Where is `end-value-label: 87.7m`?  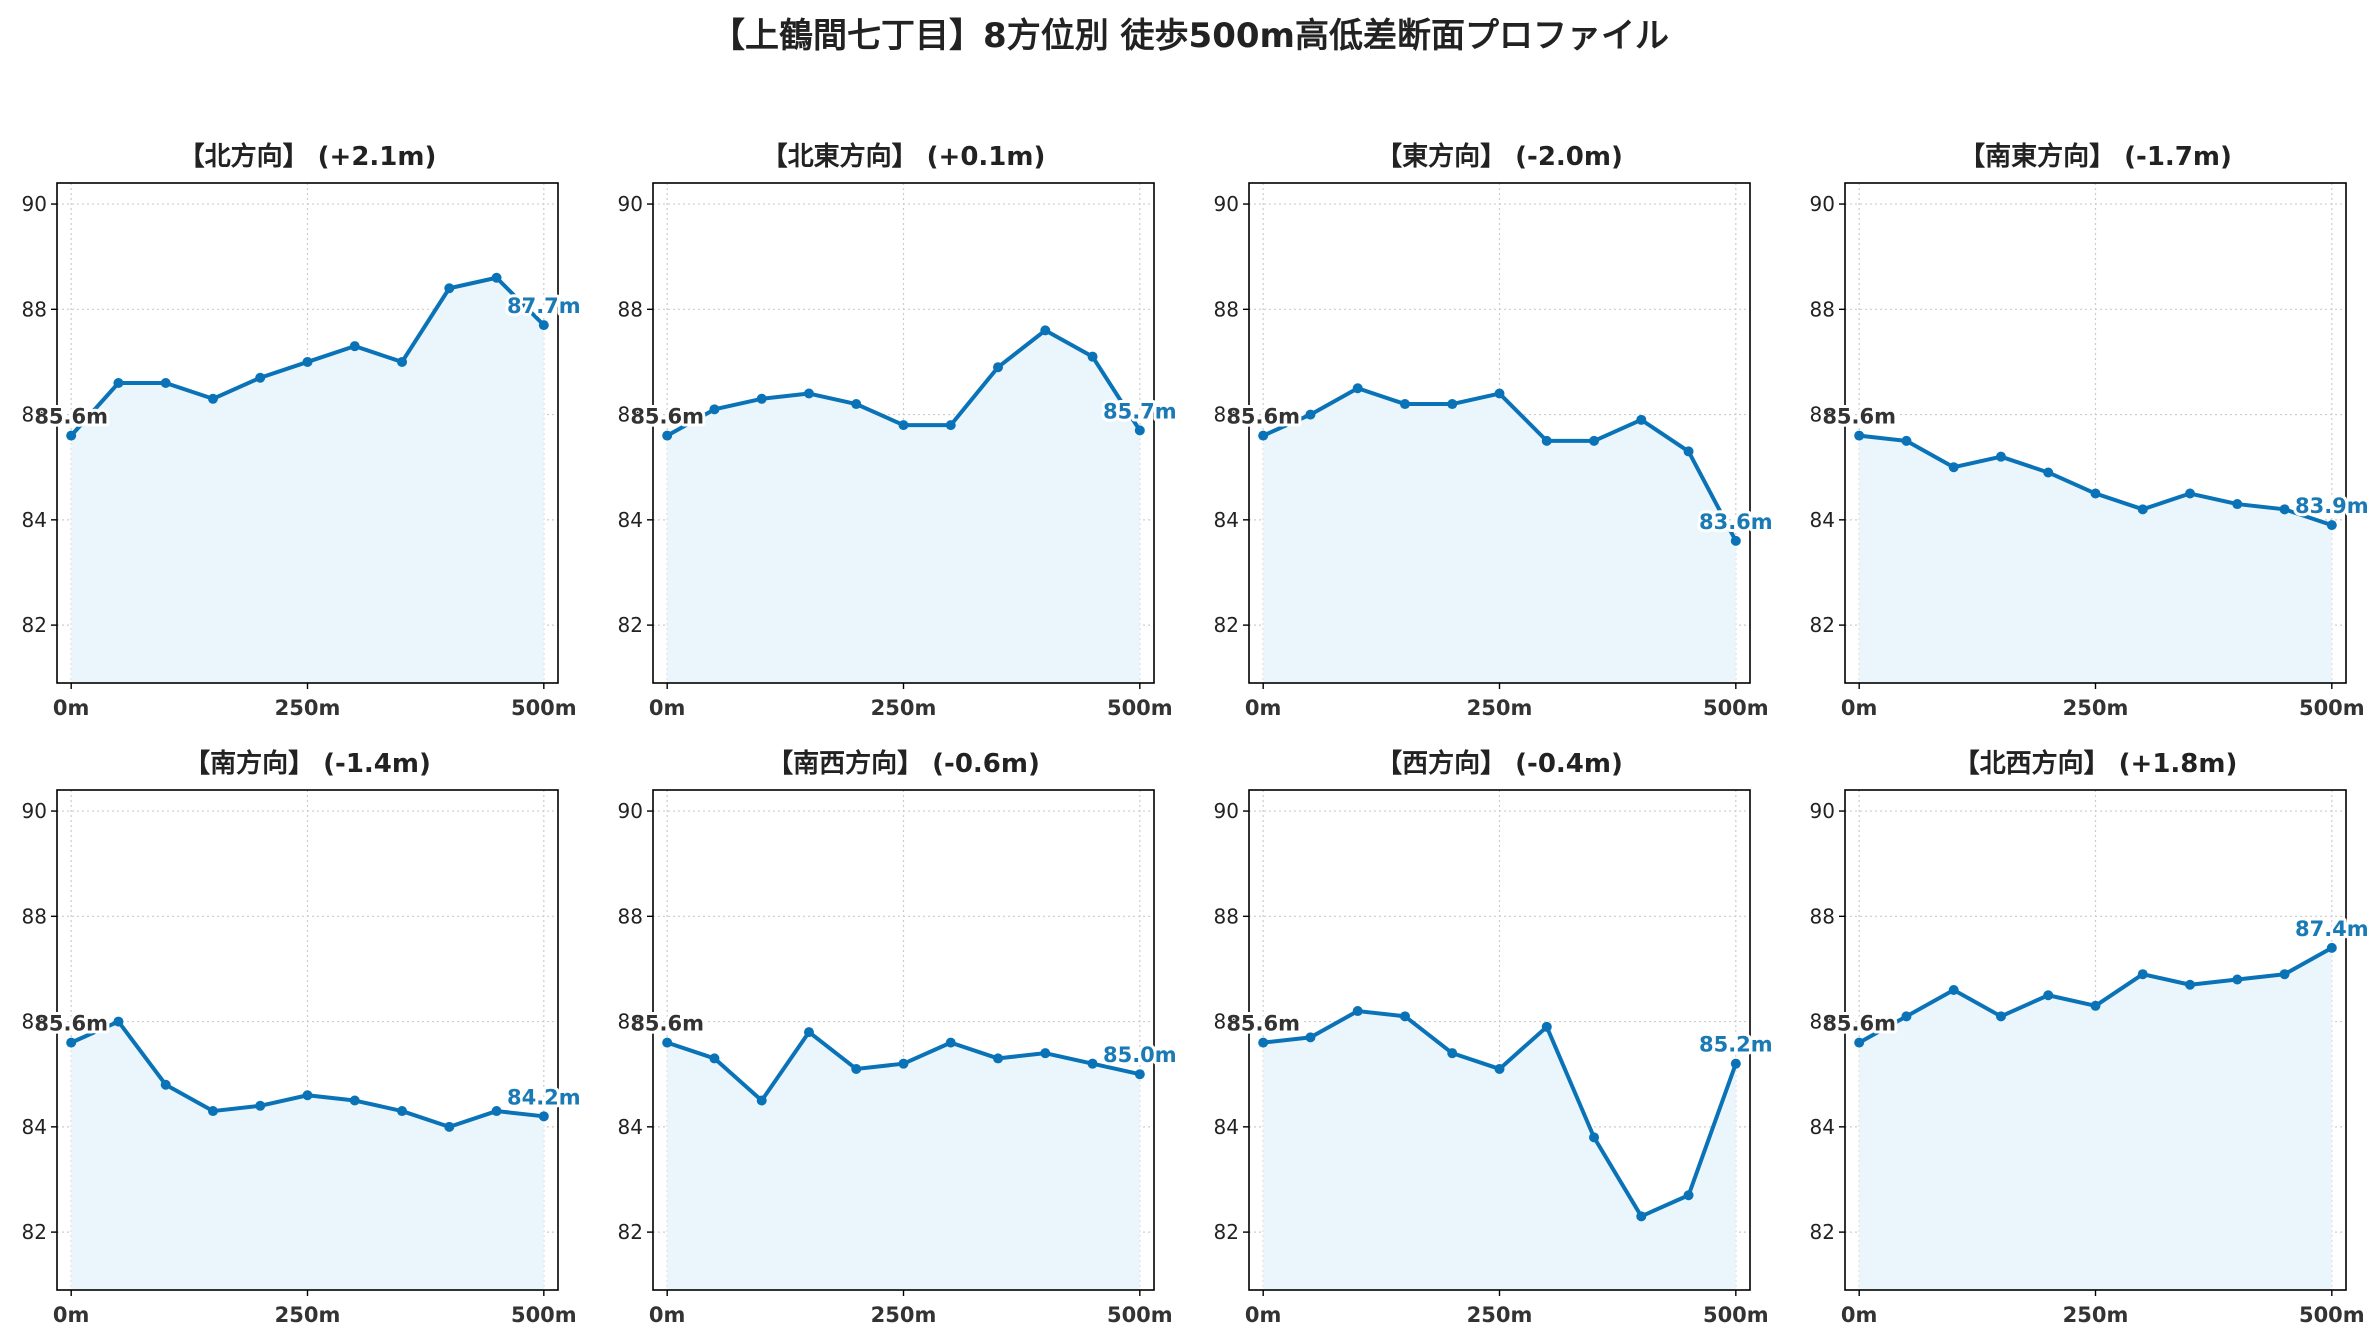 end-value-label: 87.7m is located at coordinates (544, 306).